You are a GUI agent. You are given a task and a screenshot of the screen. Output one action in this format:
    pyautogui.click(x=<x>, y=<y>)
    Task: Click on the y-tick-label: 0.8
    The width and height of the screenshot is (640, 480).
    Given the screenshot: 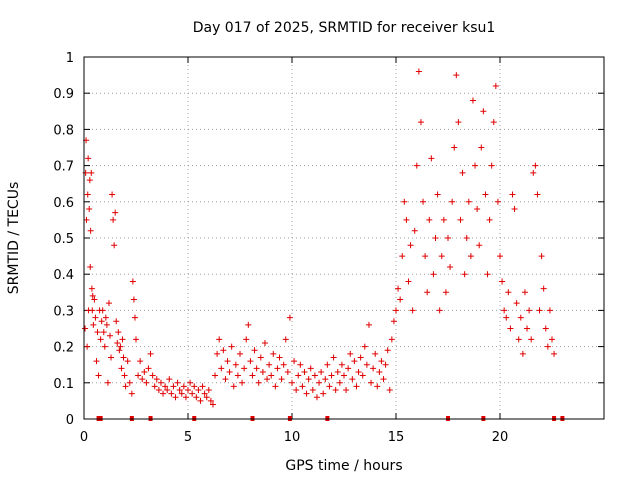 What is the action you would take?
    pyautogui.click(x=63, y=130)
    